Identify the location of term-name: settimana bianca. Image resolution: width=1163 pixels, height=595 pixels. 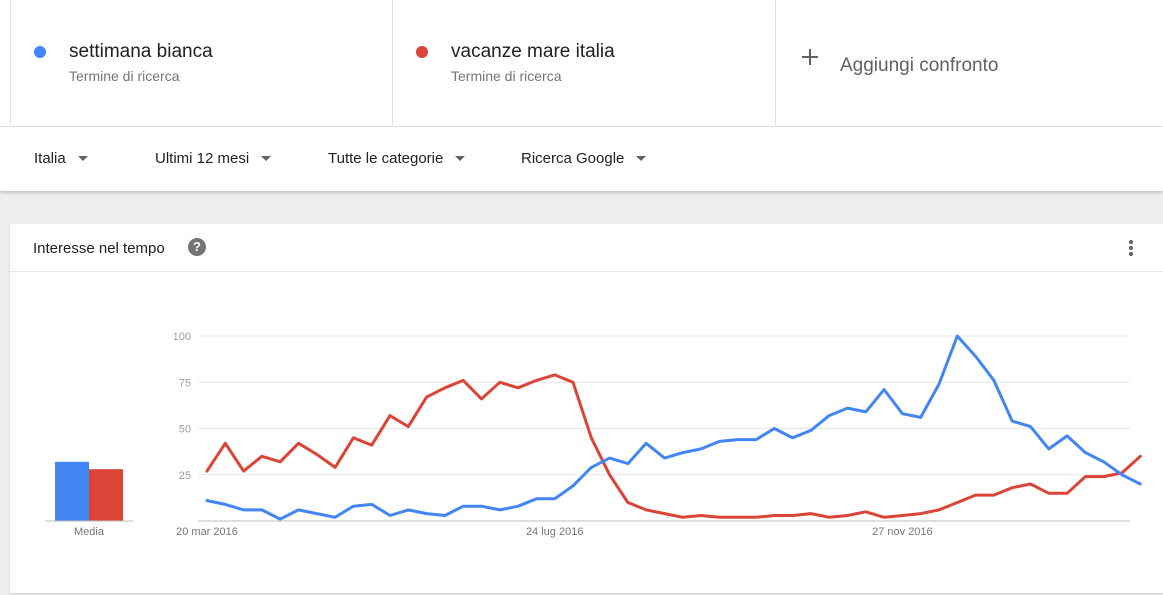
(141, 51).